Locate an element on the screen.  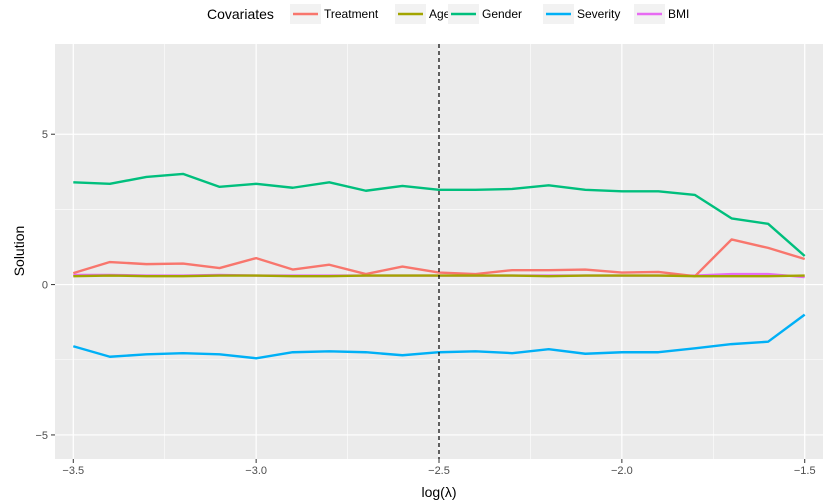
legend-title: Covariates is located at coordinates (240, 14).